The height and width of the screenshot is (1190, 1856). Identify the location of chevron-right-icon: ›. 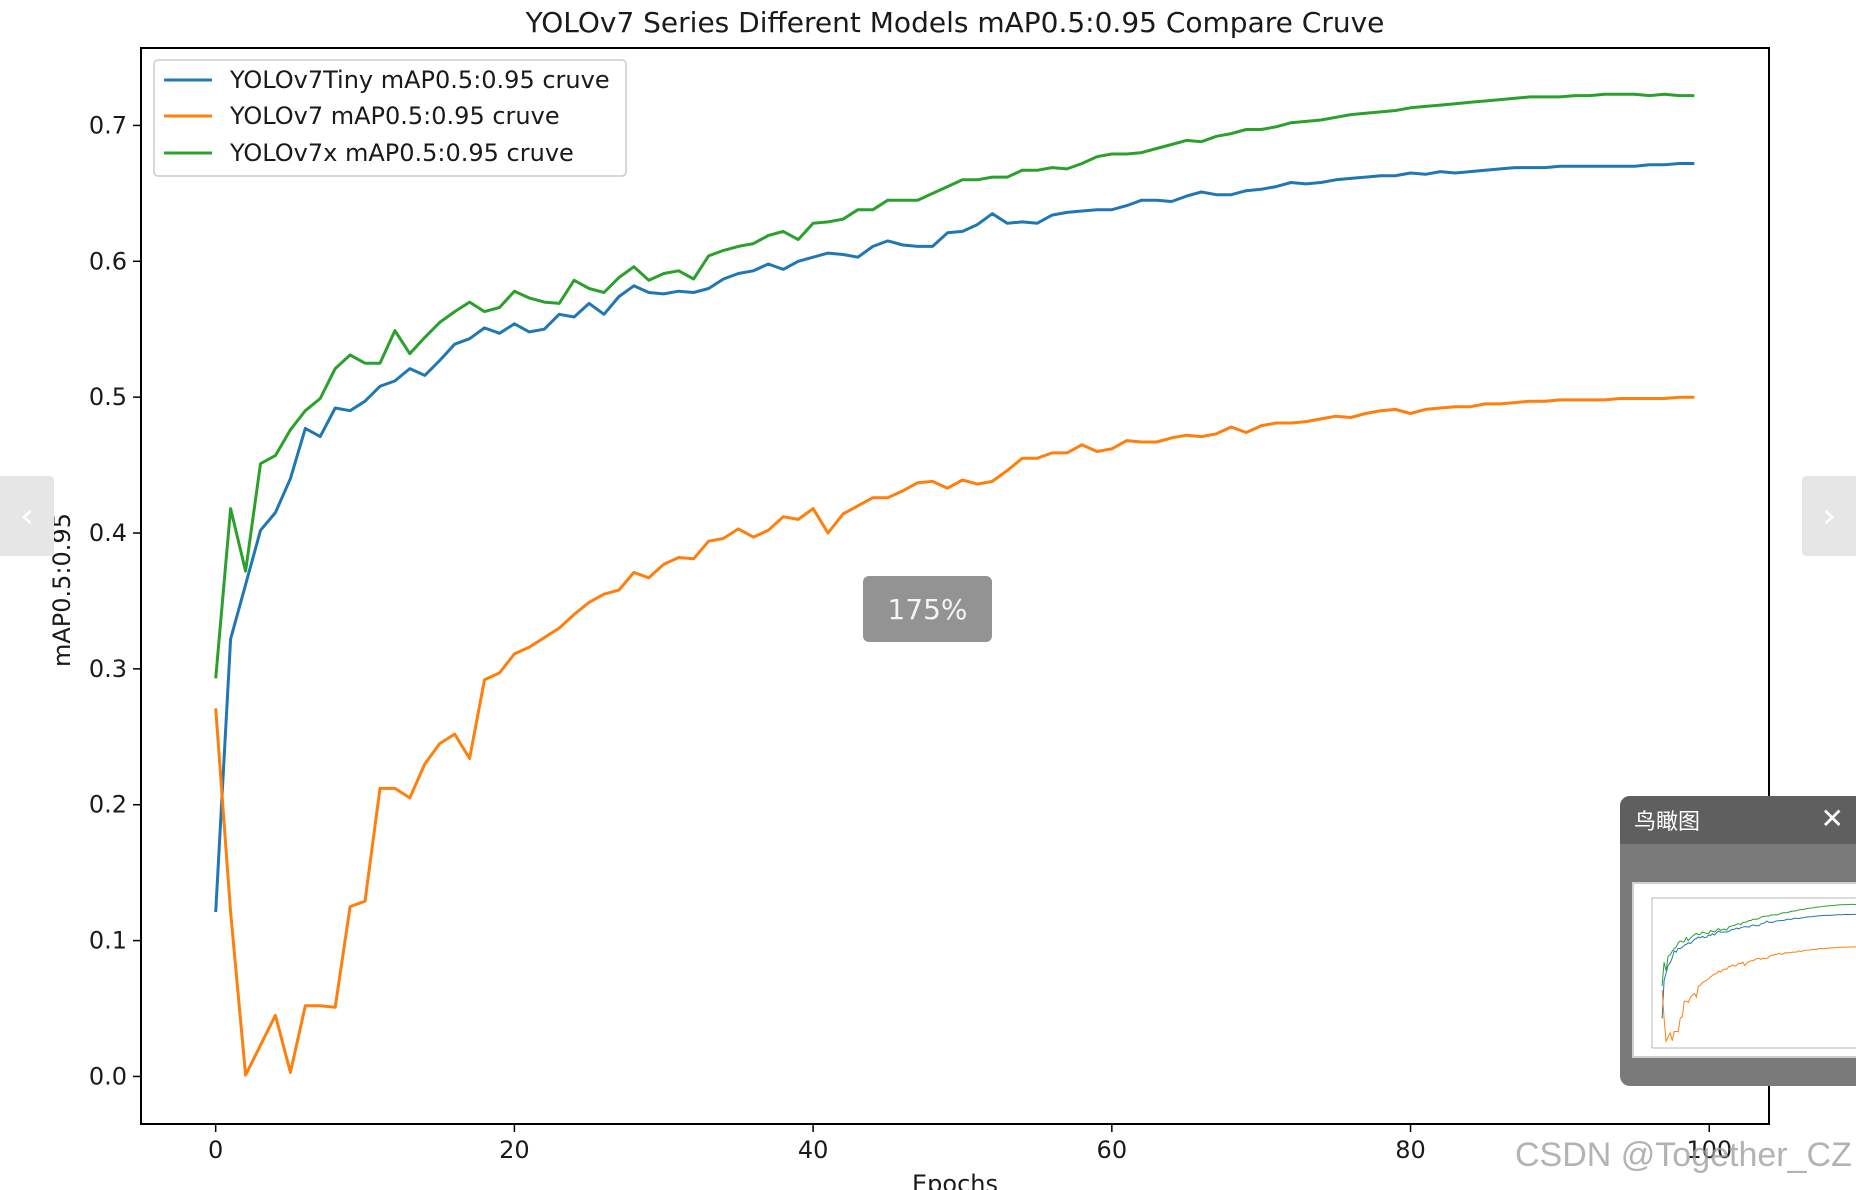
(1829, 516).